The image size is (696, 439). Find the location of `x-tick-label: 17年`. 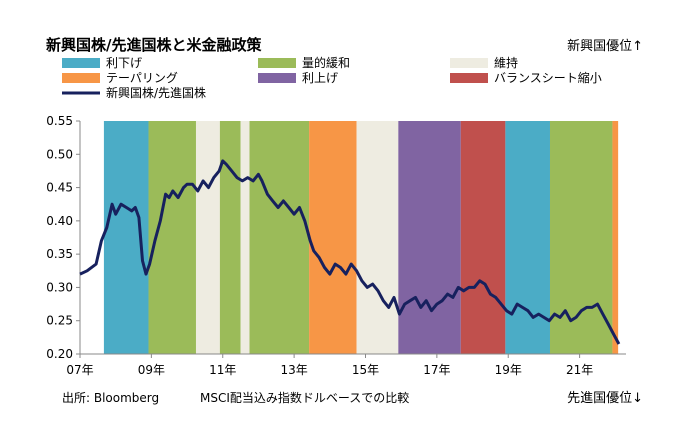

x-tick-label: 17年 is located at coordinates (436, 370).